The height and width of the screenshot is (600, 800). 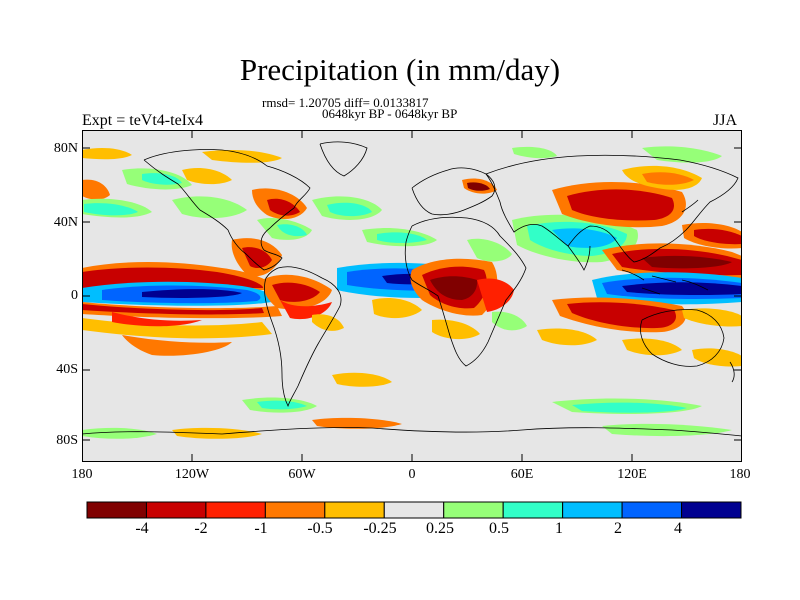 What do you see at coordinates (400, 69) in the screenshot?
I see `map-title: Precipitation (in mm/day)` at bounding box center [400, 69].